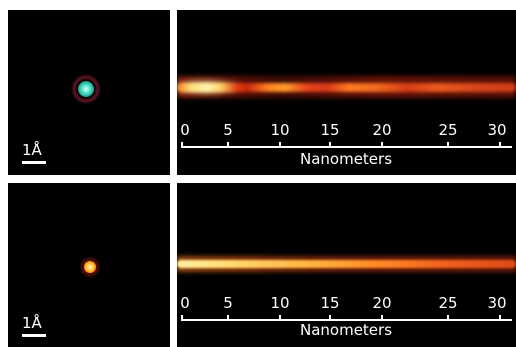 The image size is (516, 347). Describe the element at coordinates (86, 89) in the screenshot. I see `beam-spot-teal` at that location.